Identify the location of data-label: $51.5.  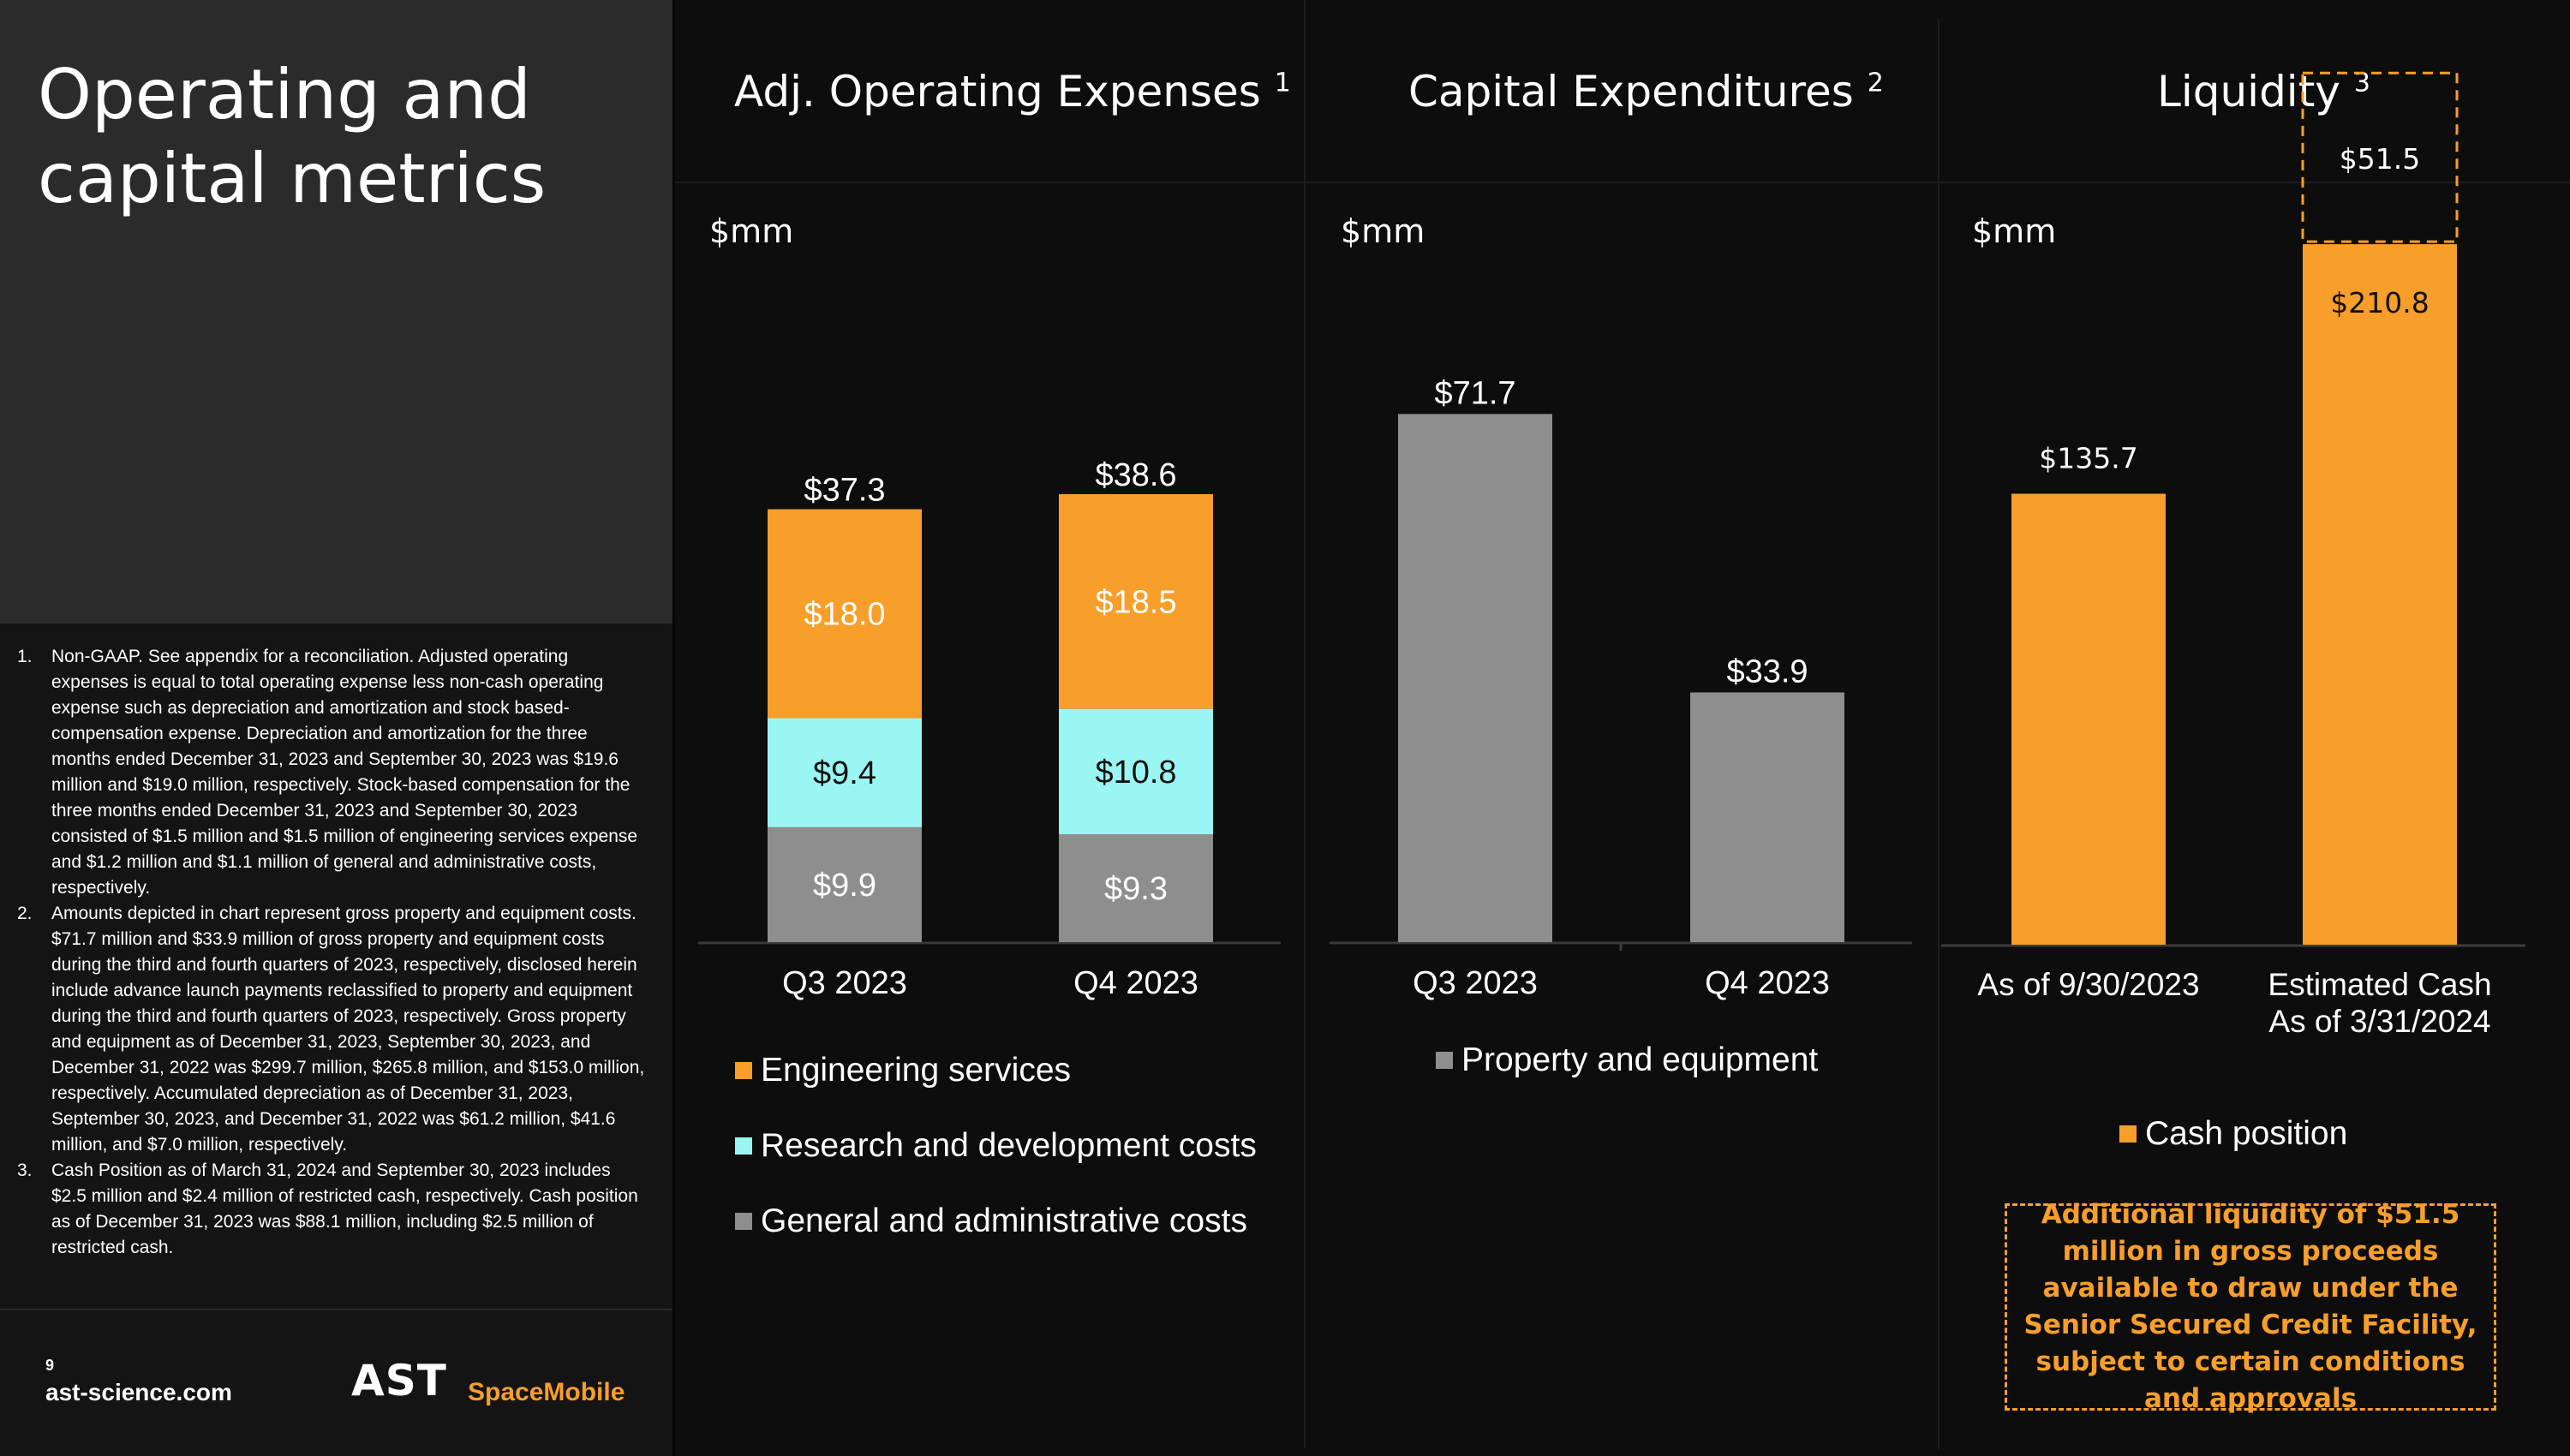
(2380, 159).